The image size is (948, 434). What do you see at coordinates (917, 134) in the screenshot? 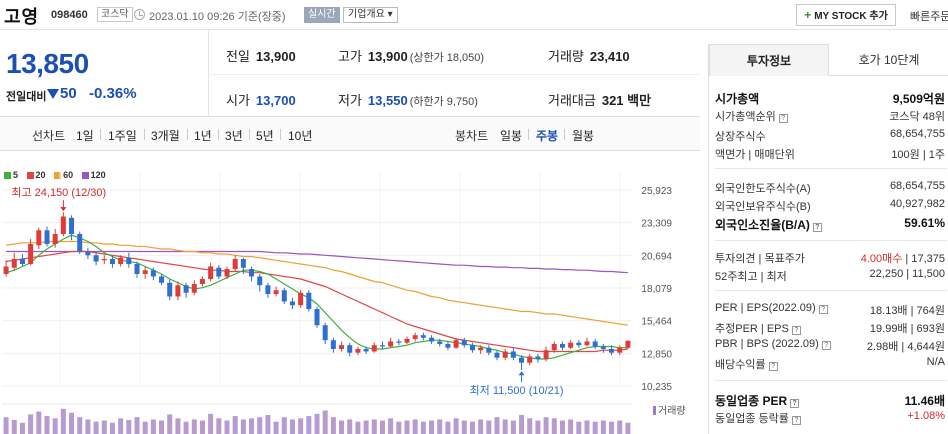
I see `value-text: 68,654,755` at bounding box center [917, 134].